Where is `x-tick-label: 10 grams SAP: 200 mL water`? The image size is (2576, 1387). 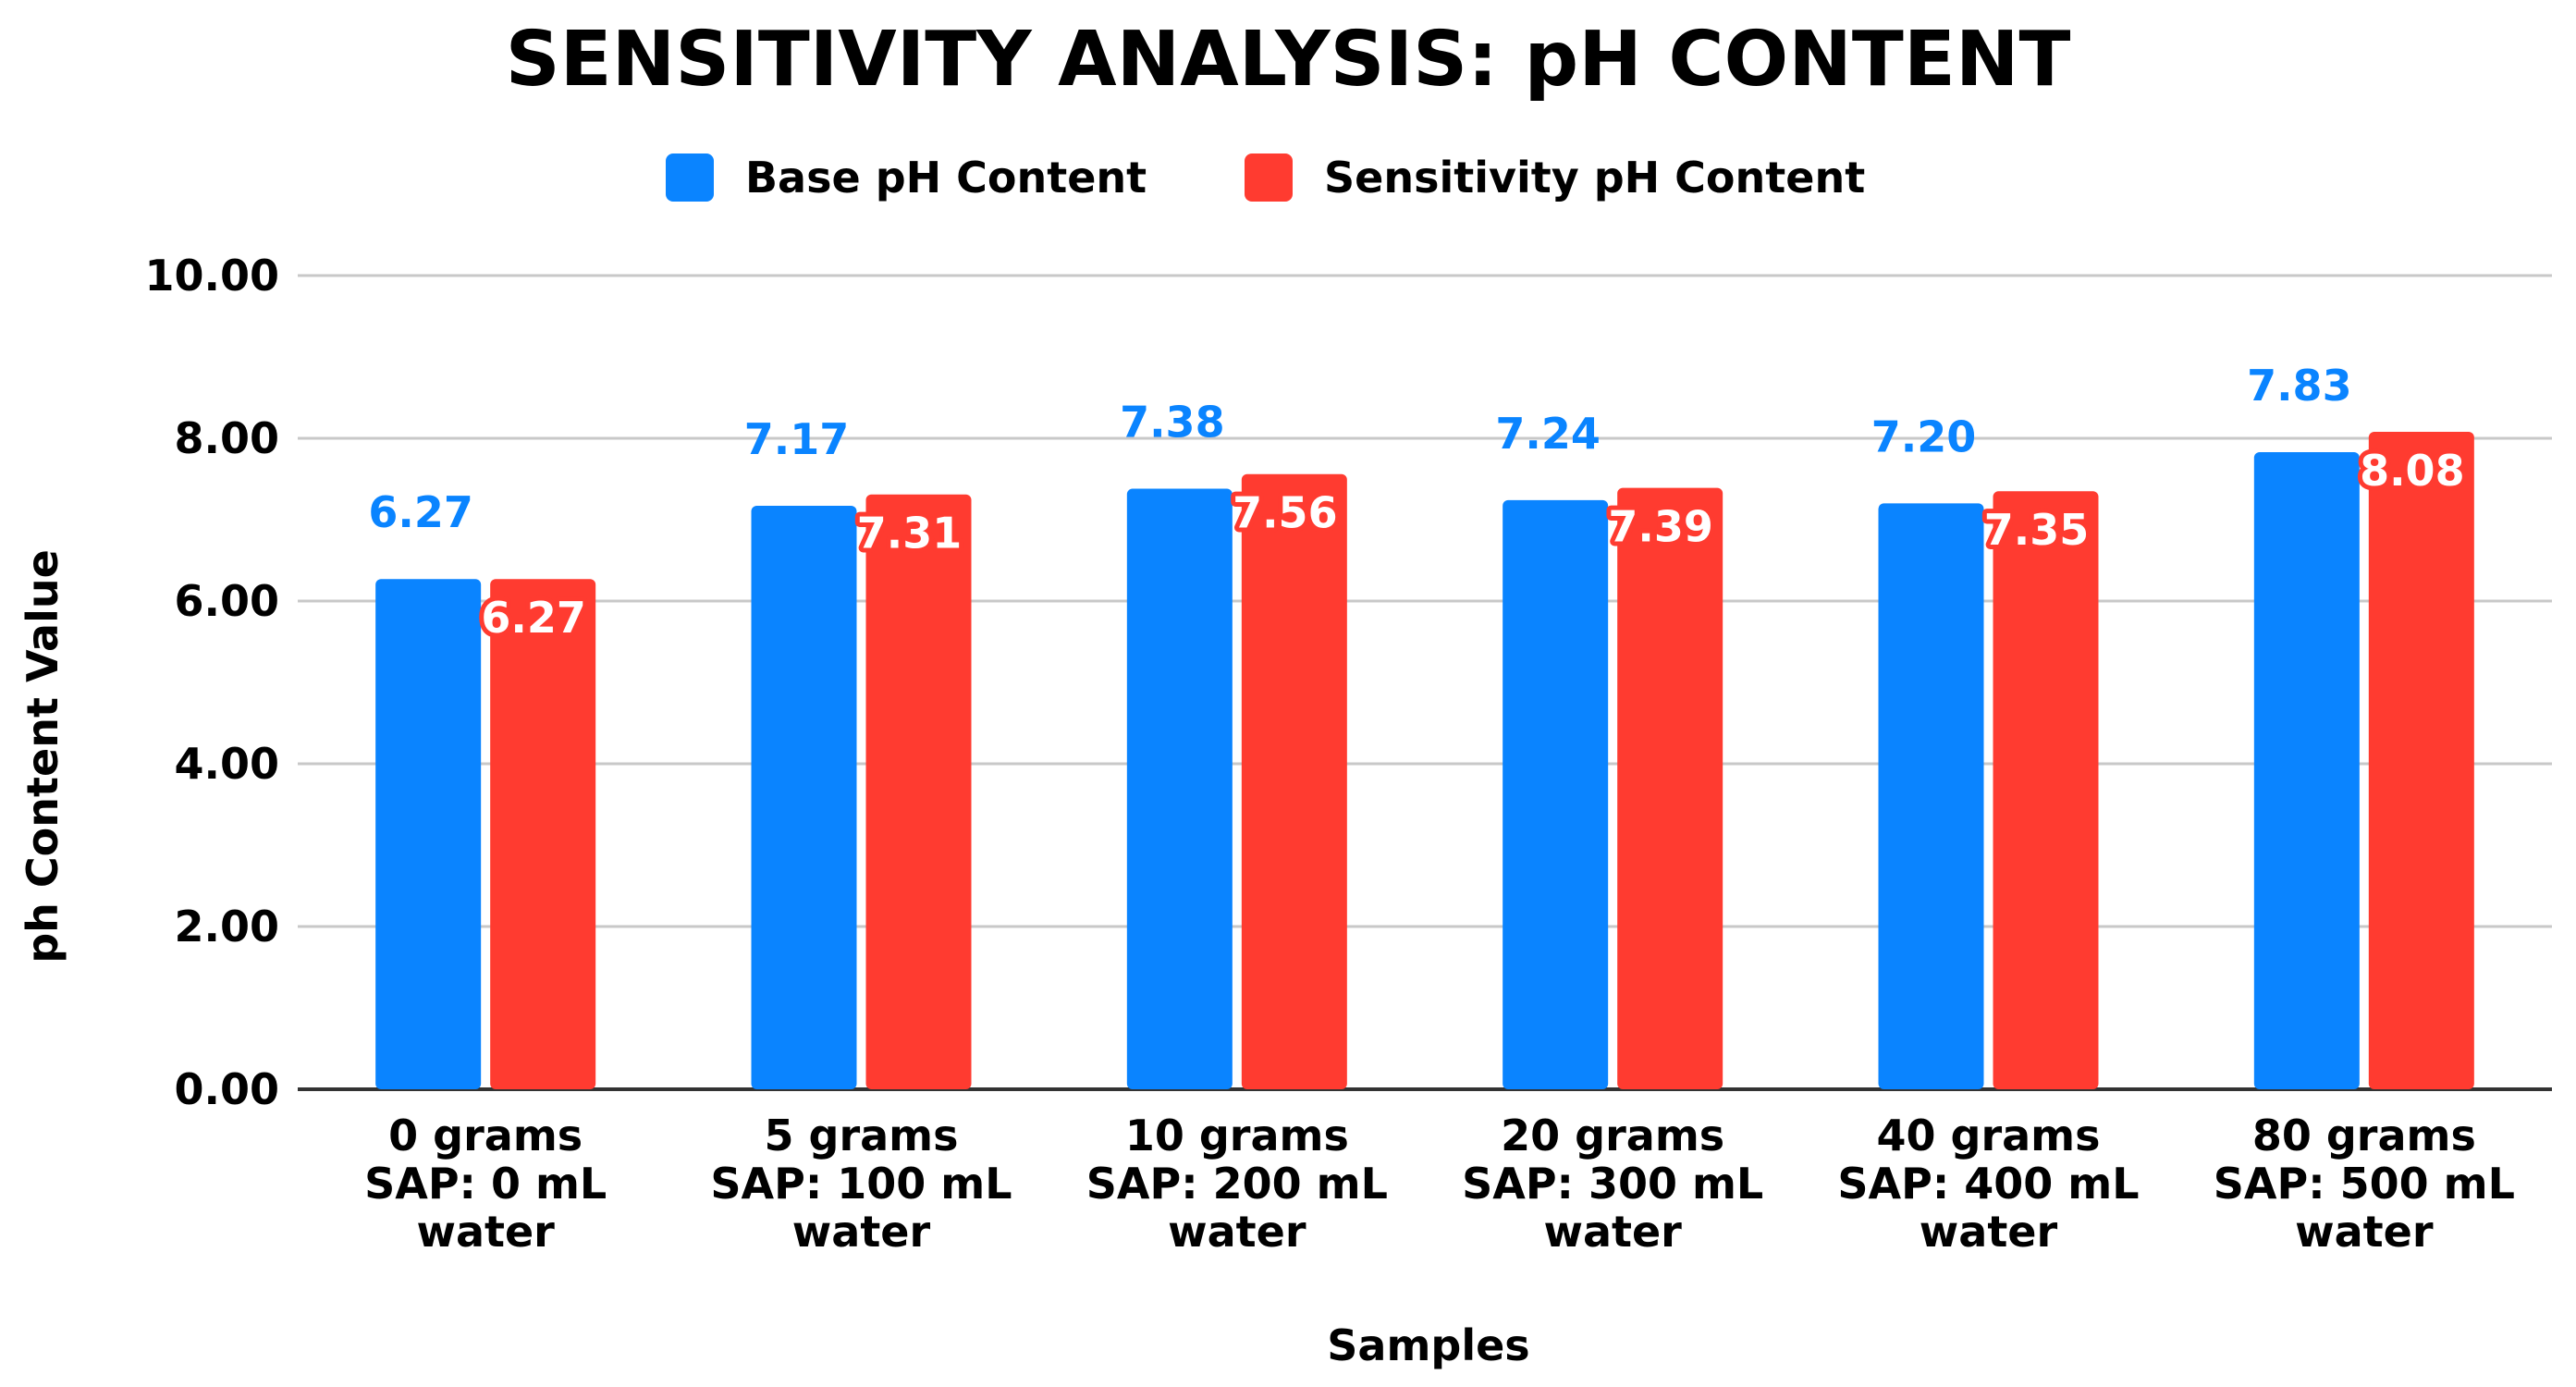
x-tick-label: 10 grams SAP: 200 mL water is located at coordinates (1237, 1184).